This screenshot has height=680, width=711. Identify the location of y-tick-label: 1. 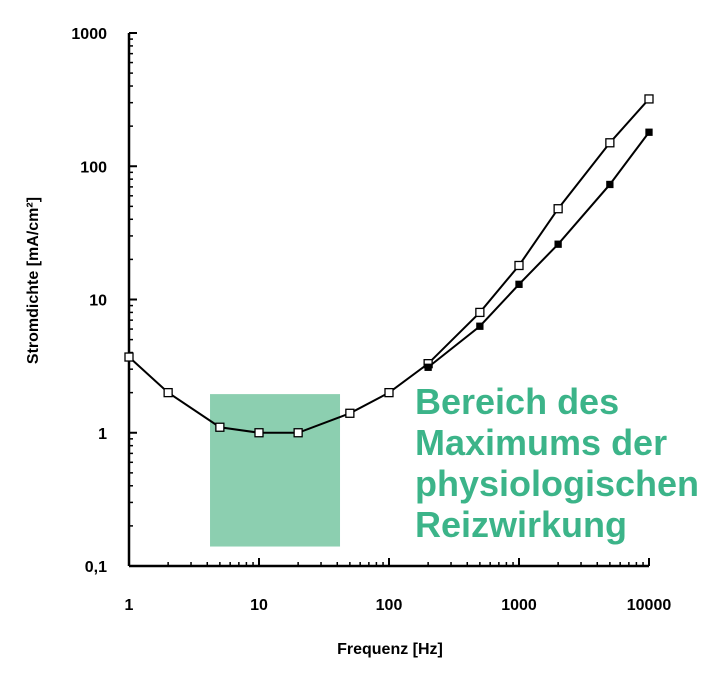
(102, 434).